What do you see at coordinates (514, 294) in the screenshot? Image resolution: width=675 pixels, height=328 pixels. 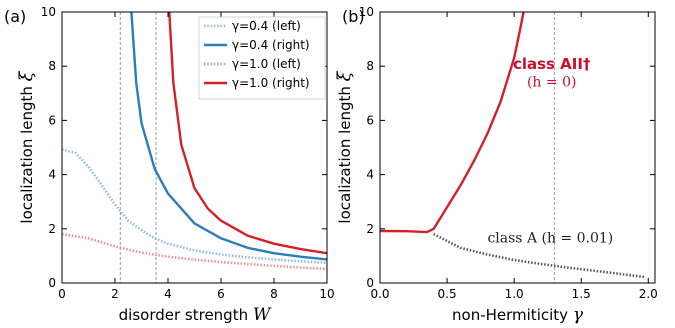 I see `x-tick-label: 1.0` at bounding box center [514, 294].